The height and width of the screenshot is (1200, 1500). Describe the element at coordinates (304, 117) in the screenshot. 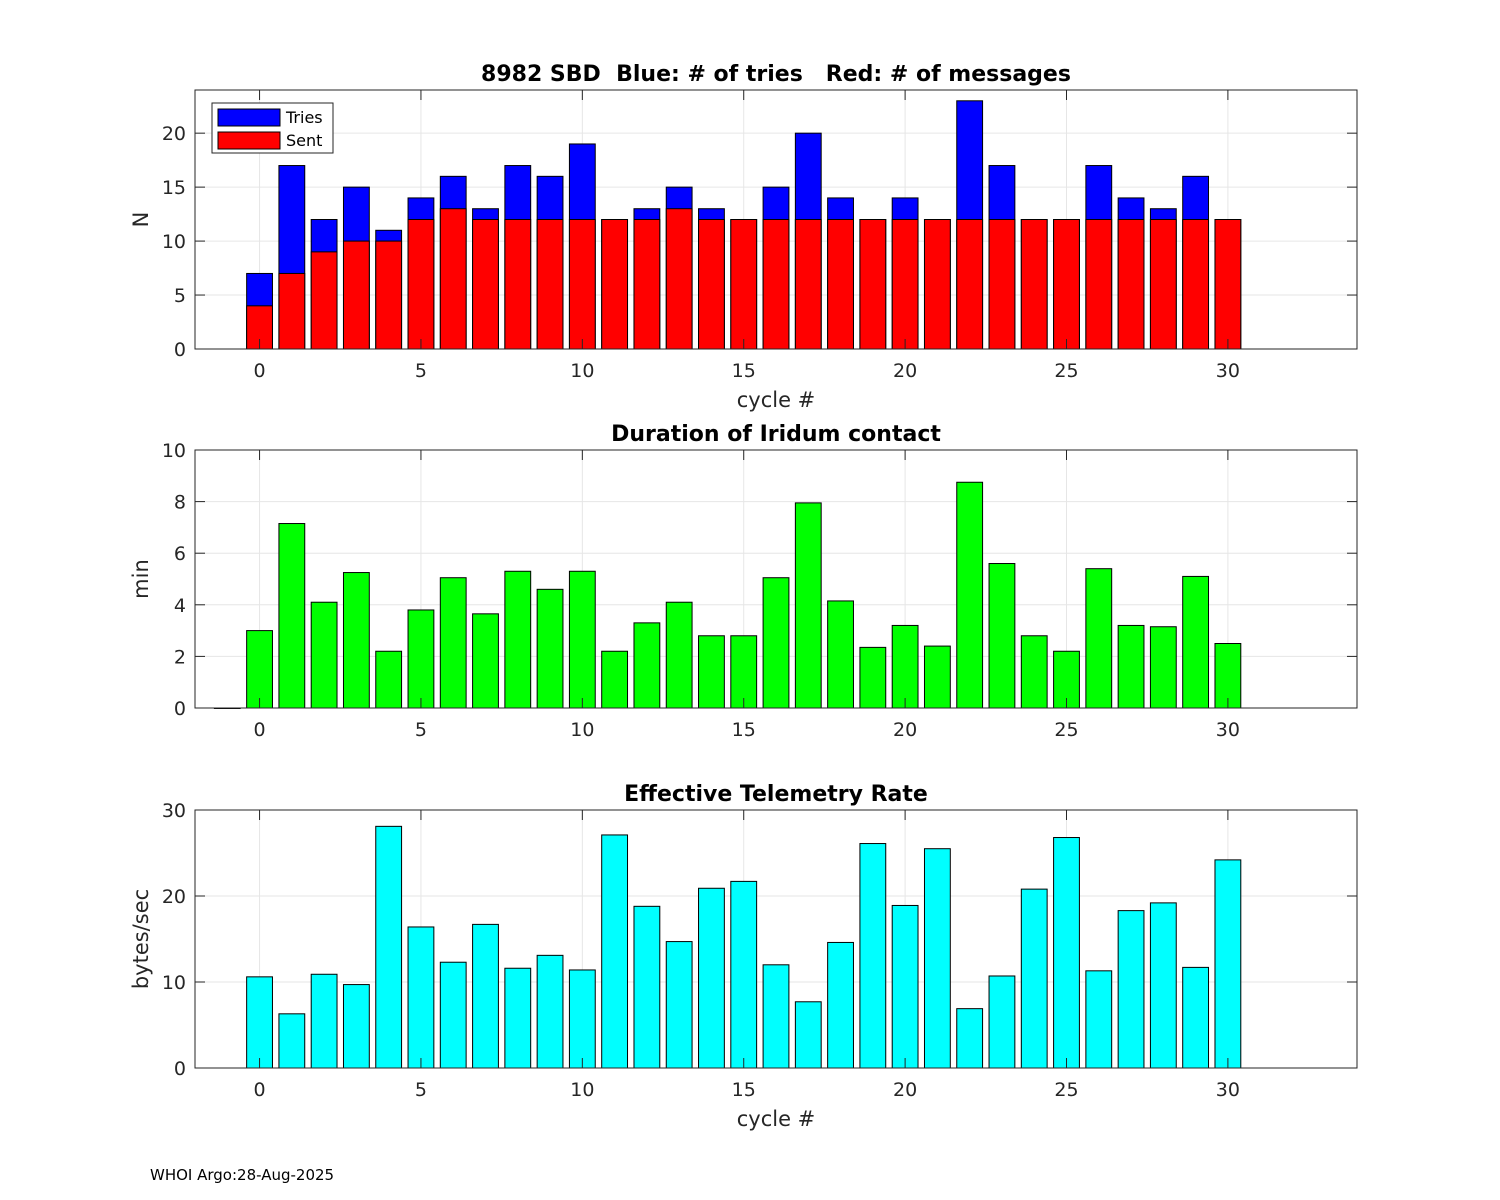

I see `legend-label-tries: Tries` at that location.